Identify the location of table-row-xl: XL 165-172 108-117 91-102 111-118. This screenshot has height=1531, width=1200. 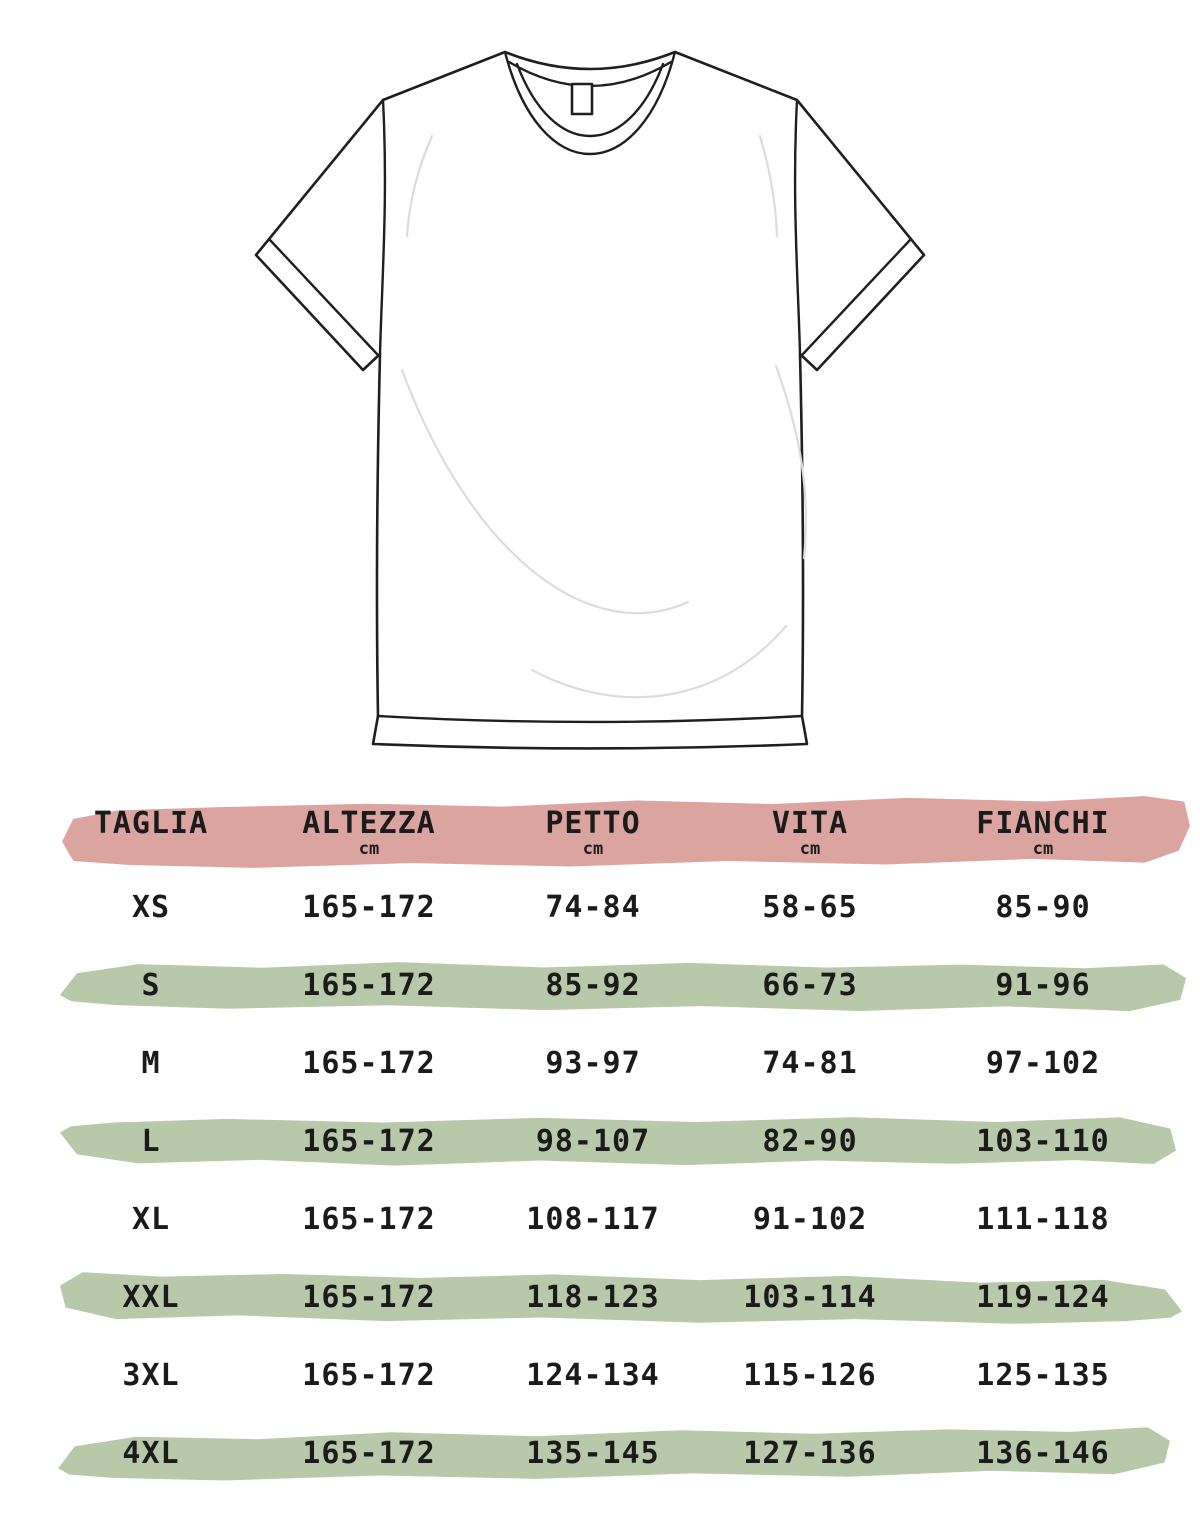
(626, 1219).